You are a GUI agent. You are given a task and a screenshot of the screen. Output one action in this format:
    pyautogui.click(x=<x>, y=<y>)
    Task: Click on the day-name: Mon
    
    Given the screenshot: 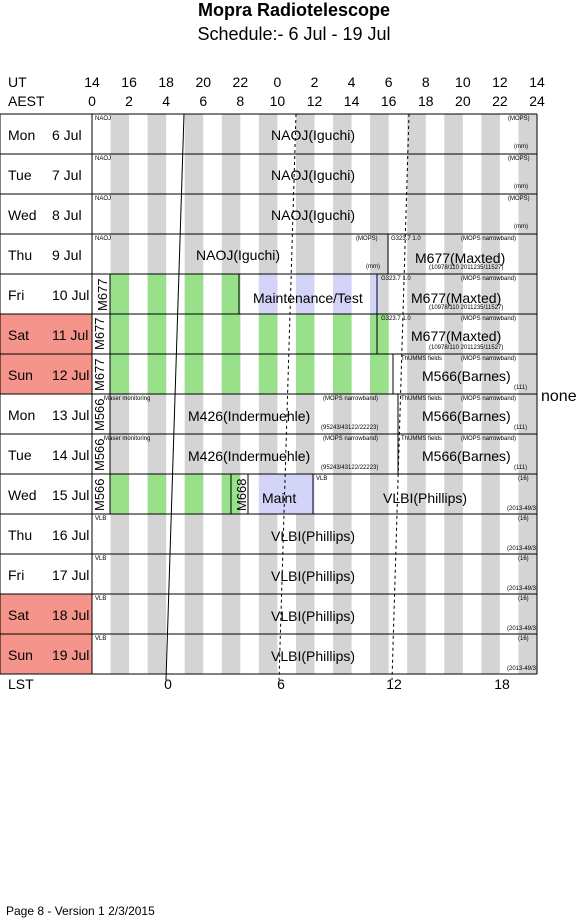 What is the action you would take?
    pyautogui.click(x=22, y=415)
    